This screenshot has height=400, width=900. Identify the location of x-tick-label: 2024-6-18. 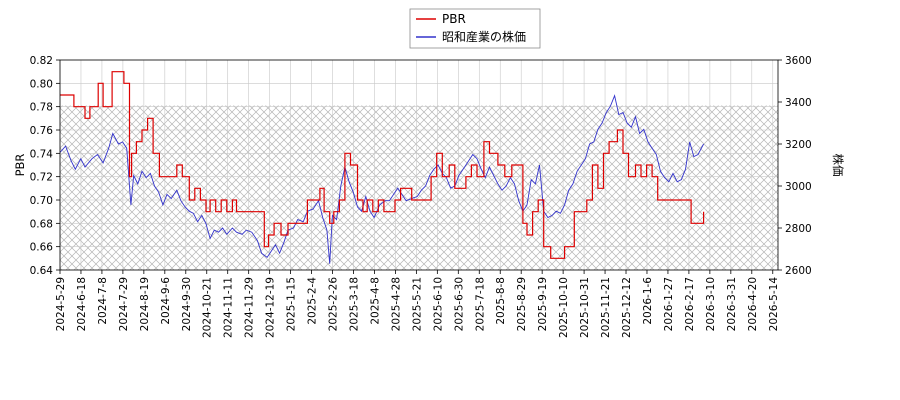
(82, 304).